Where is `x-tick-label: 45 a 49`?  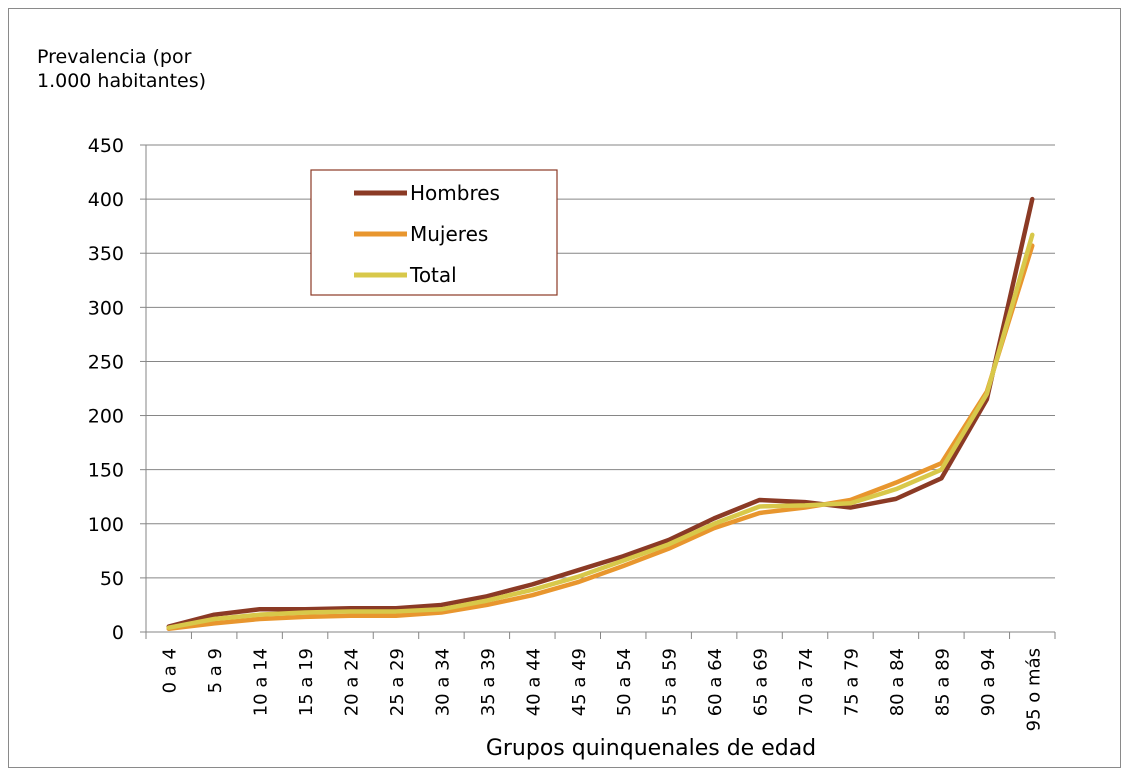
x-tick-label: 45 a 49 is located at coordinates (579, 682).